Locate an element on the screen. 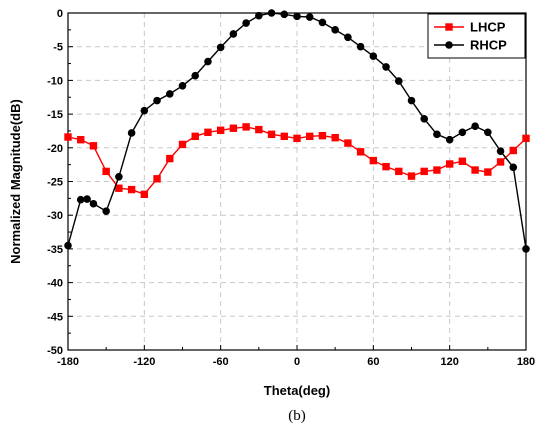 This screenshot has width=549, height=434. y-tick-label: -40 is located at coordinates (55, 284).